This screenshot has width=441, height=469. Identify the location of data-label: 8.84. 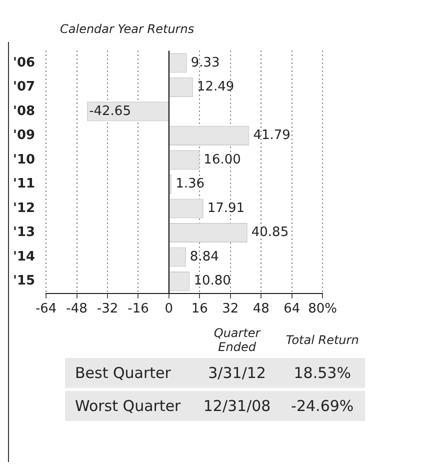
(204, 256).